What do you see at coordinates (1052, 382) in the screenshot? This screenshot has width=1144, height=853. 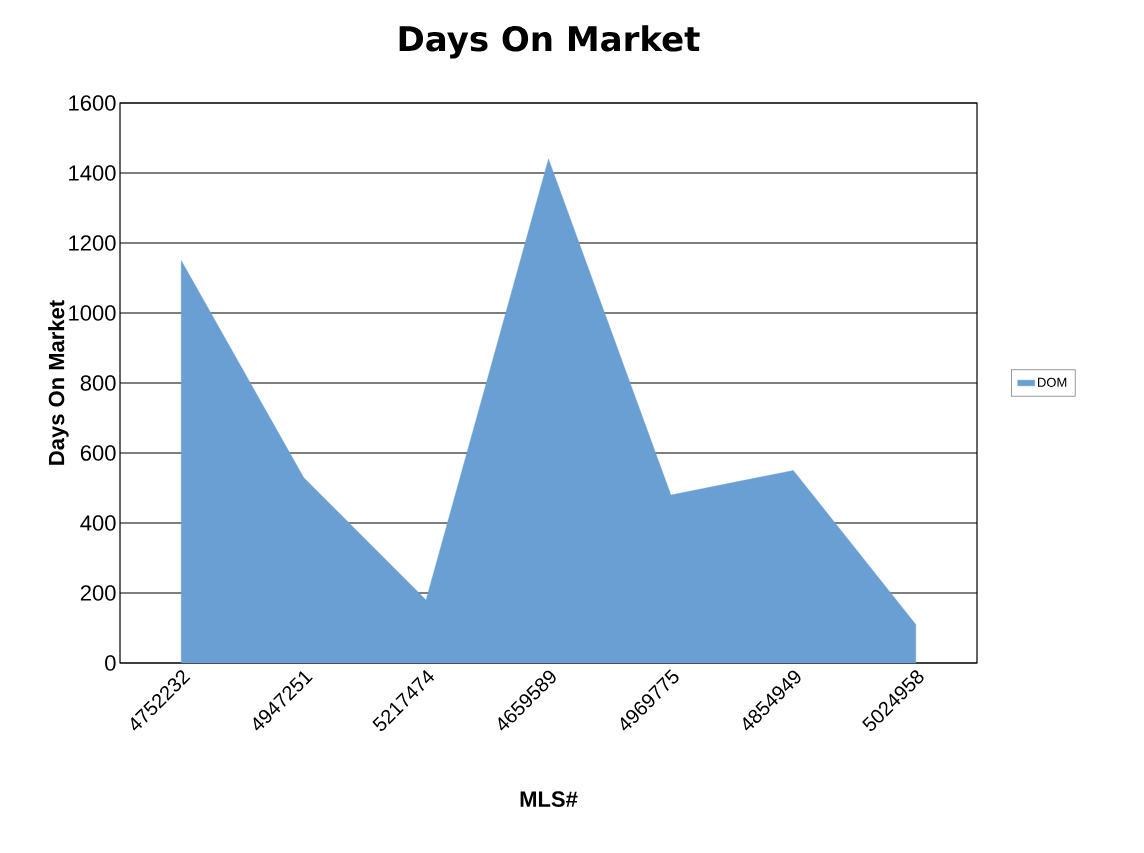 I see `legend-label: DOM` at bounding box center [1052, 382].